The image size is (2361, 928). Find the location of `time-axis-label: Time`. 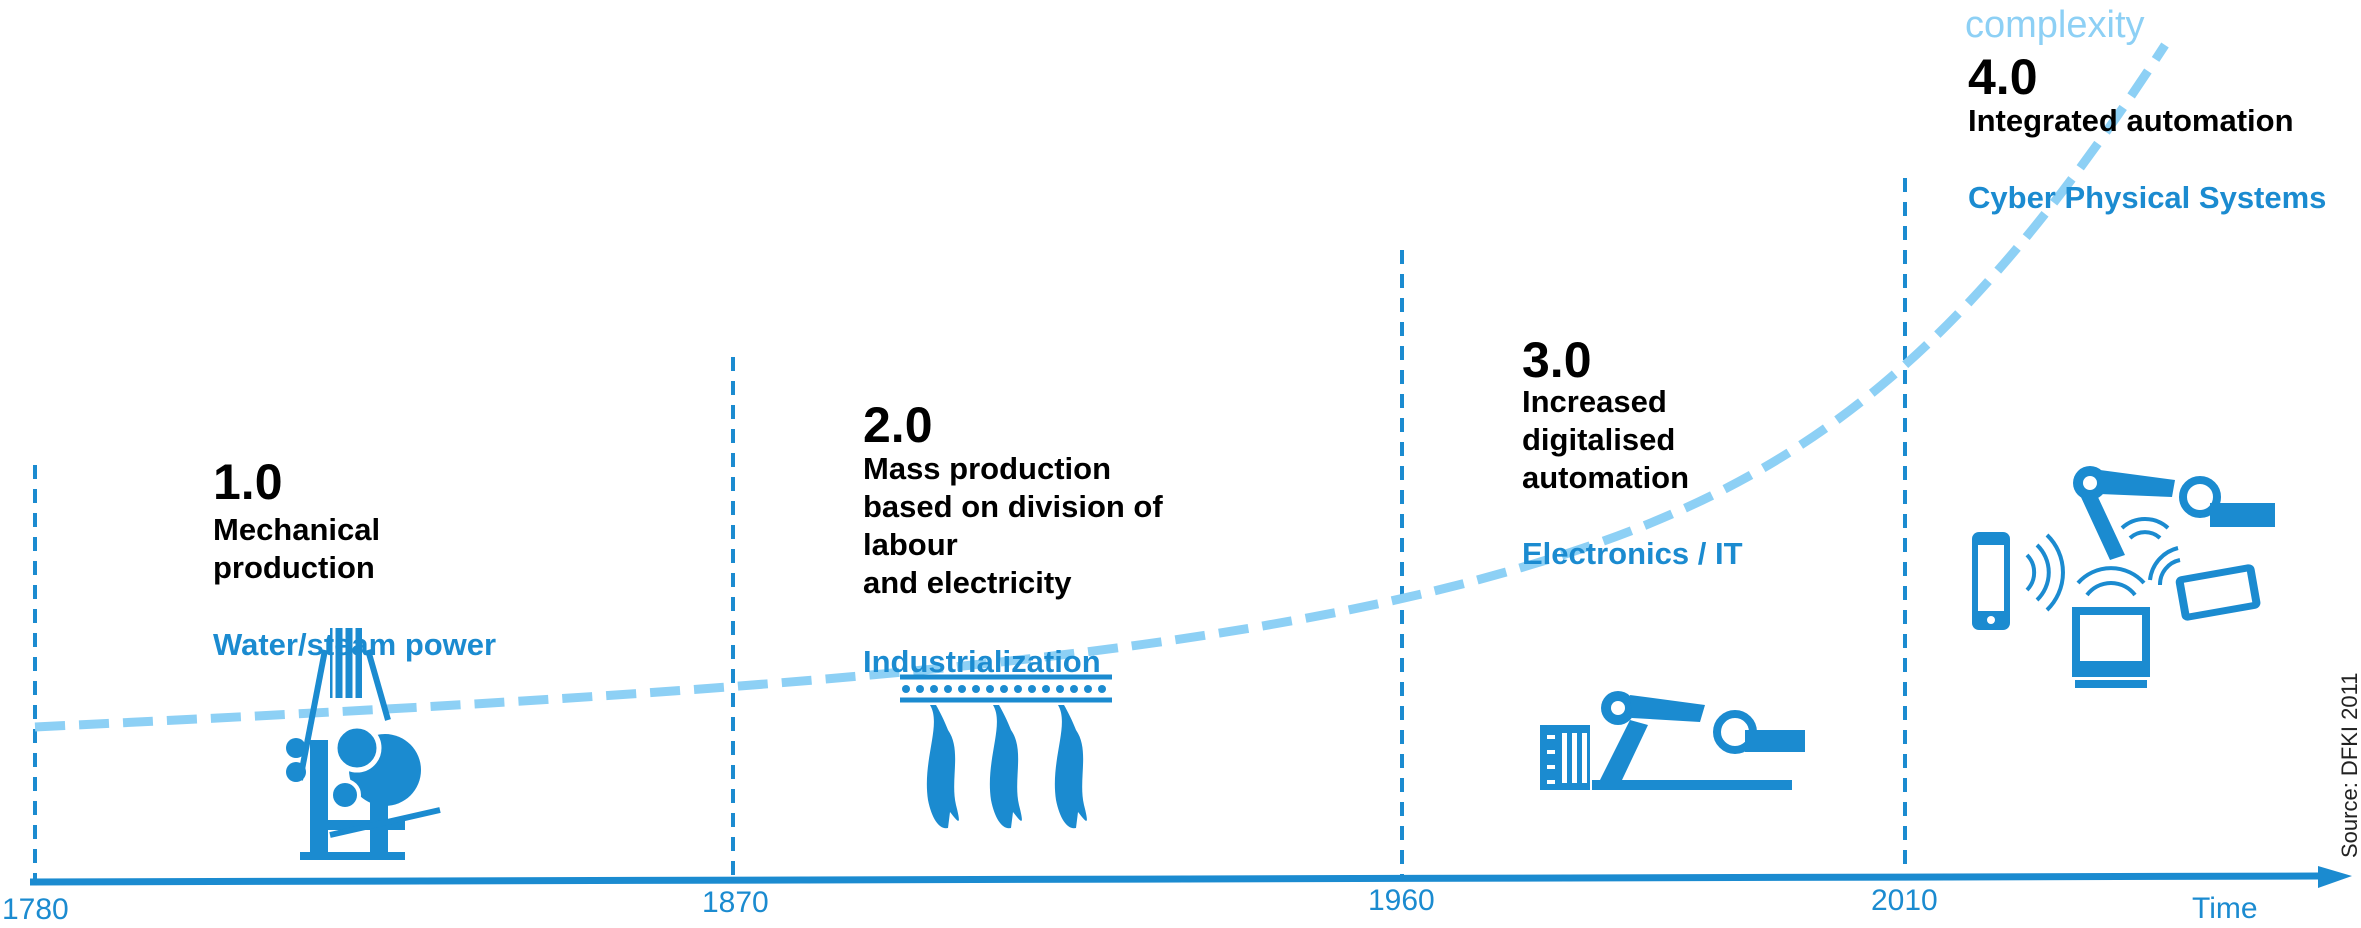

time-axis-label: Time is located at coordinates (2225, 908).